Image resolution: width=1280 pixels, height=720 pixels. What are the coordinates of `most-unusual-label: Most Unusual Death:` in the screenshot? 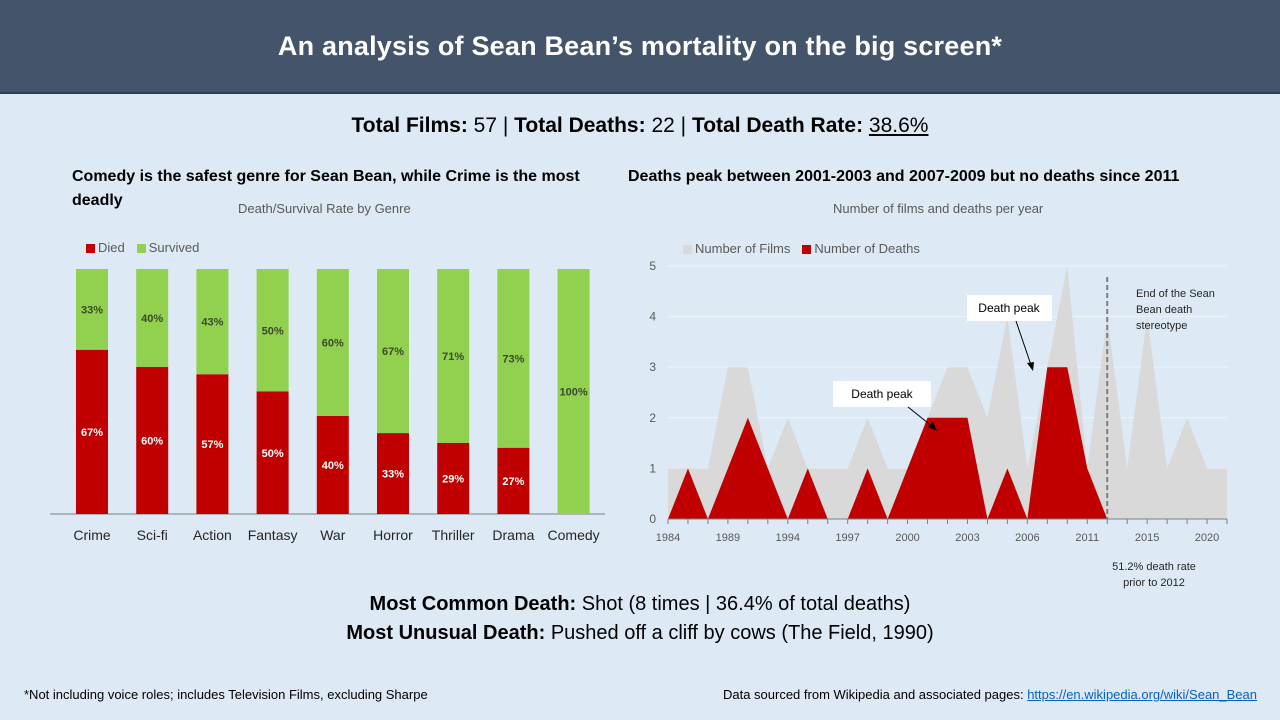 It's located at (446, 633).